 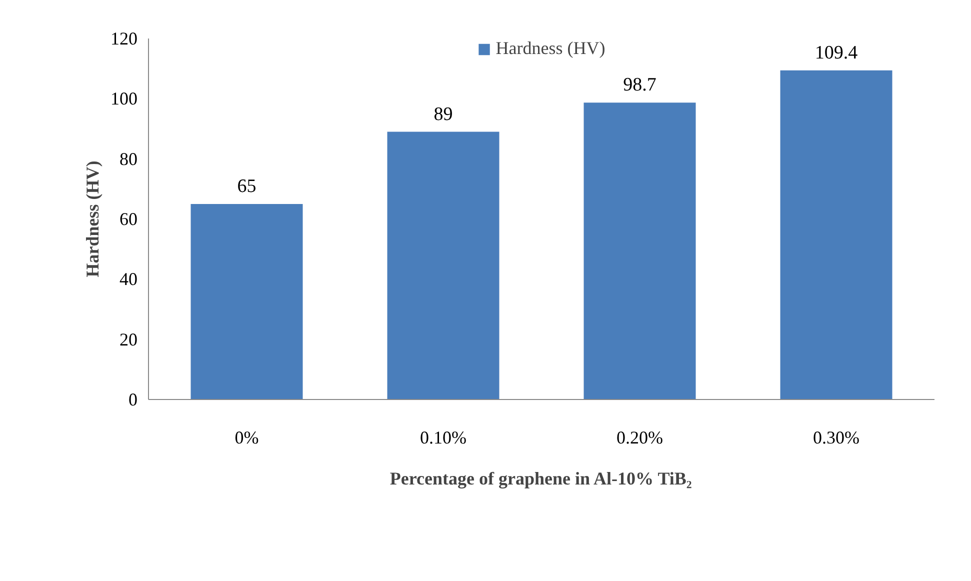 I want to click on x-axis-title: Percentage of graphene in Al-10% TiB₂, so click(x=541, y=478).